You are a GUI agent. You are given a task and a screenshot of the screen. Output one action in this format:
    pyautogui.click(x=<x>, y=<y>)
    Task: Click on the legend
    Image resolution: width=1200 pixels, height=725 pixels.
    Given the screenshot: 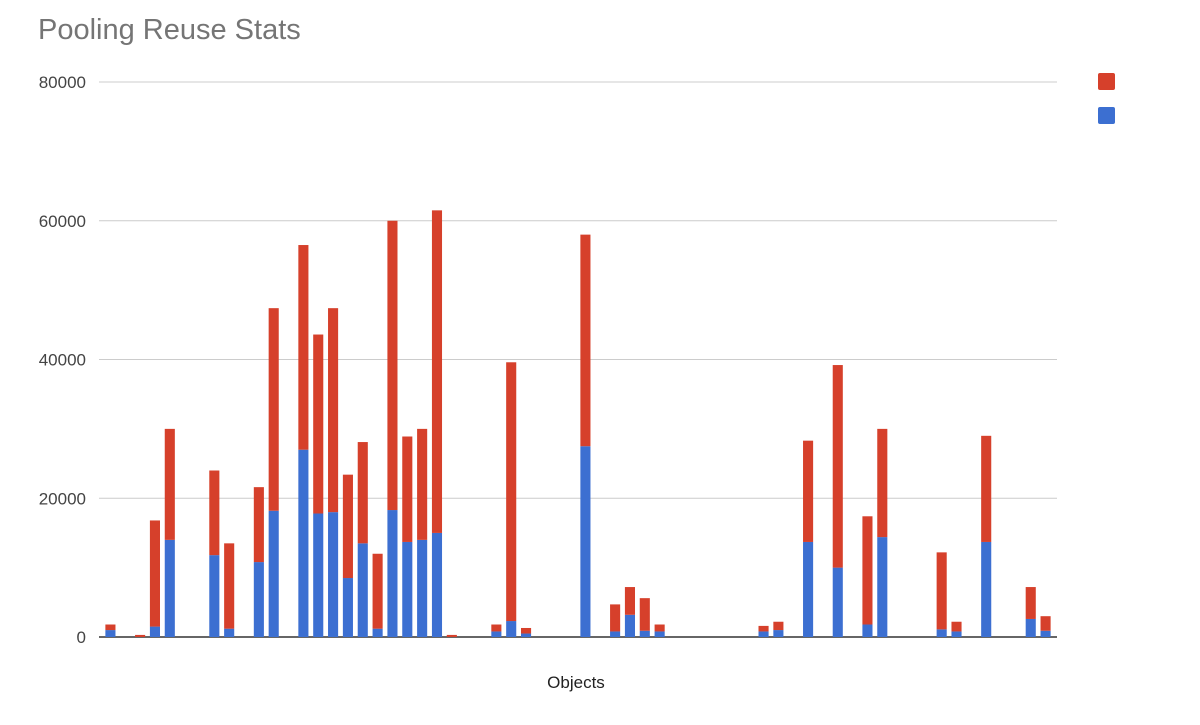 What is the action you would take?
    pyautogui.click(x=1106, y=98)
    